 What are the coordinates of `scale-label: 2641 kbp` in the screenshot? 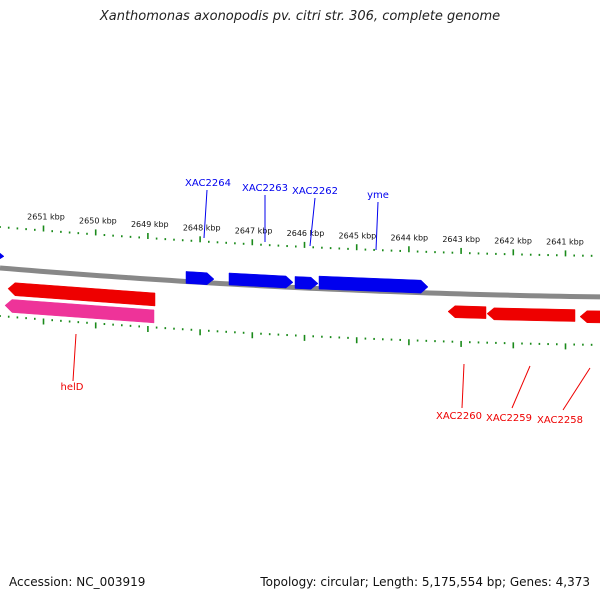 It's located at (565, 241).